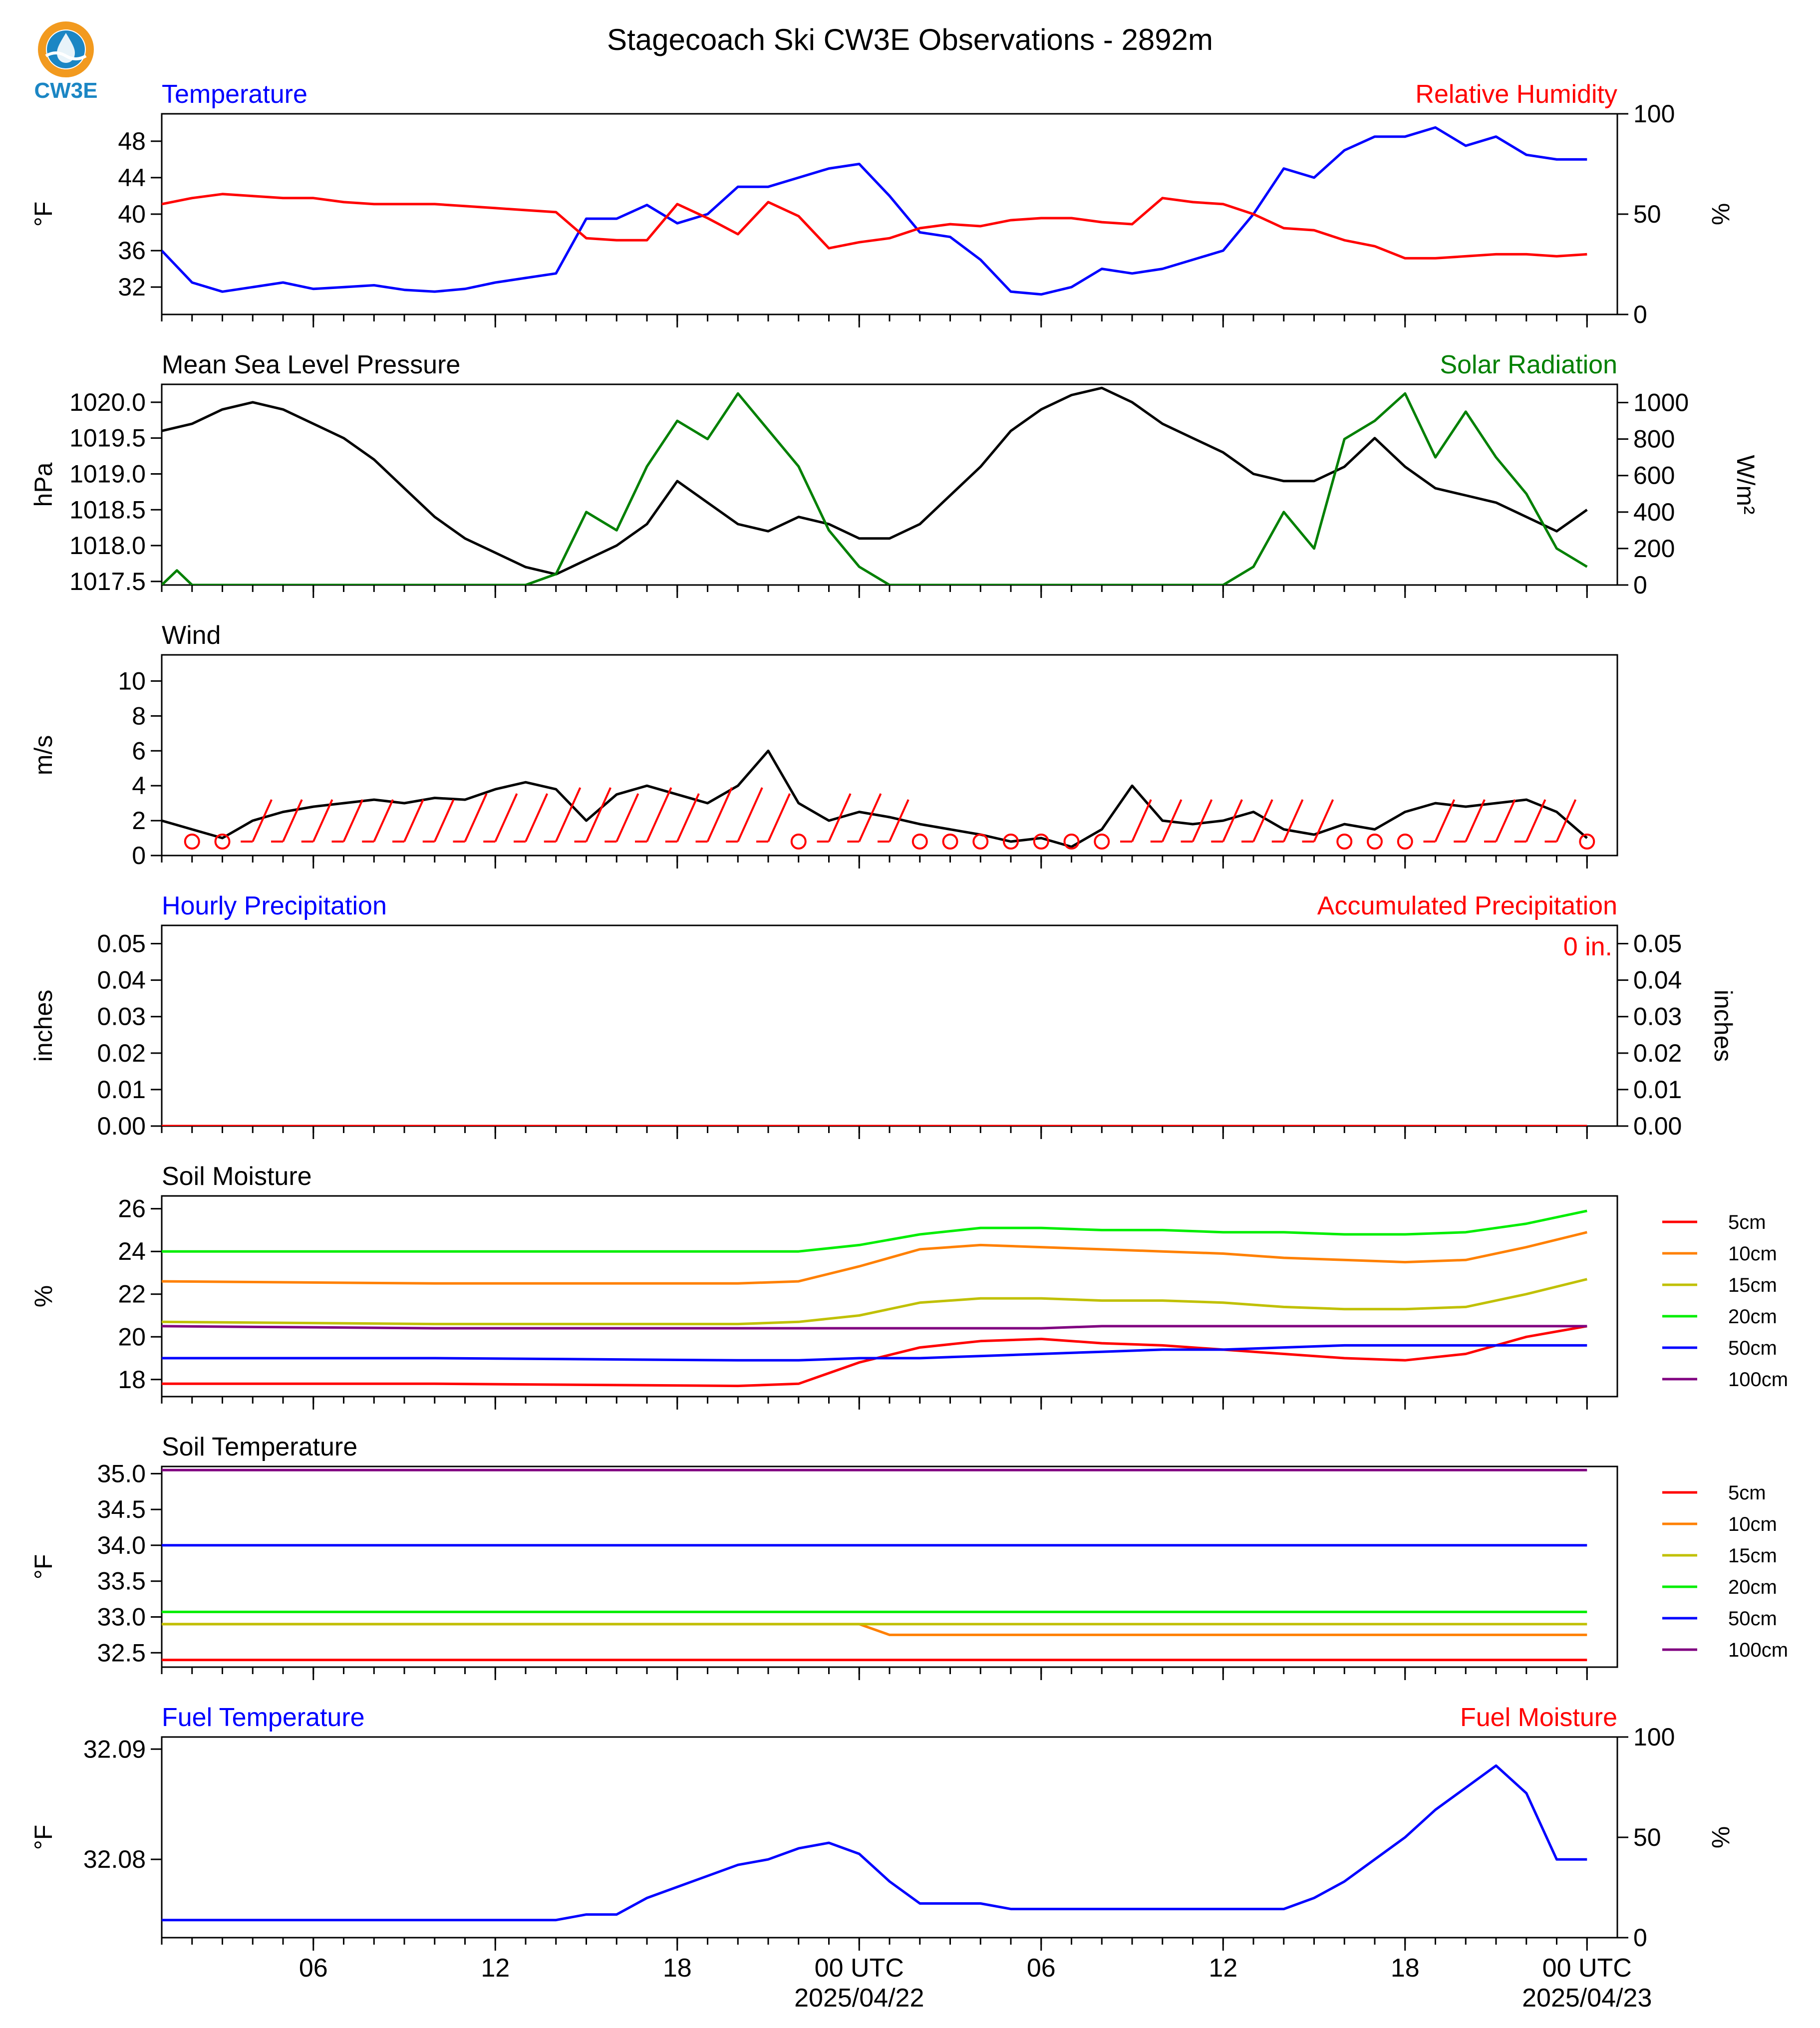  What do you see at coordinates (274, 905) in the screenshot?
I see `panel-title-left: Hourly Precipitation` at bounding box center [274, 905].